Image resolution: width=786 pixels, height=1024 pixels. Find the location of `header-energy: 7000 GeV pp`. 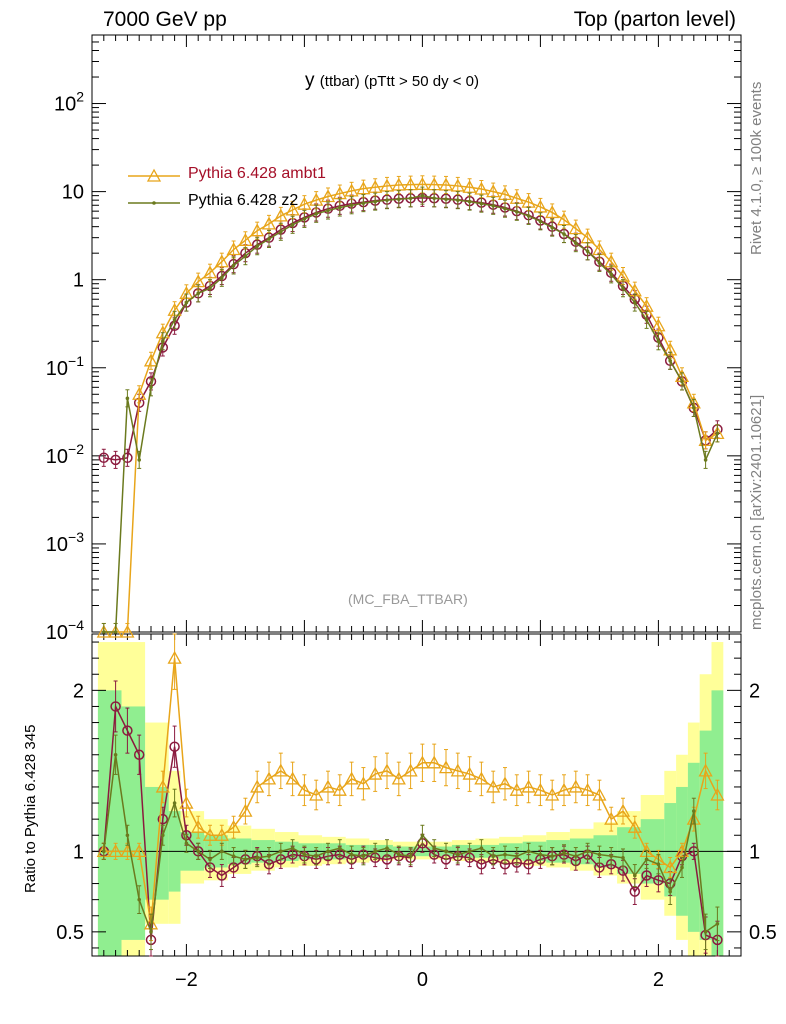

header-energy: 7000 GeV pp is located at coordinates (165, 19).